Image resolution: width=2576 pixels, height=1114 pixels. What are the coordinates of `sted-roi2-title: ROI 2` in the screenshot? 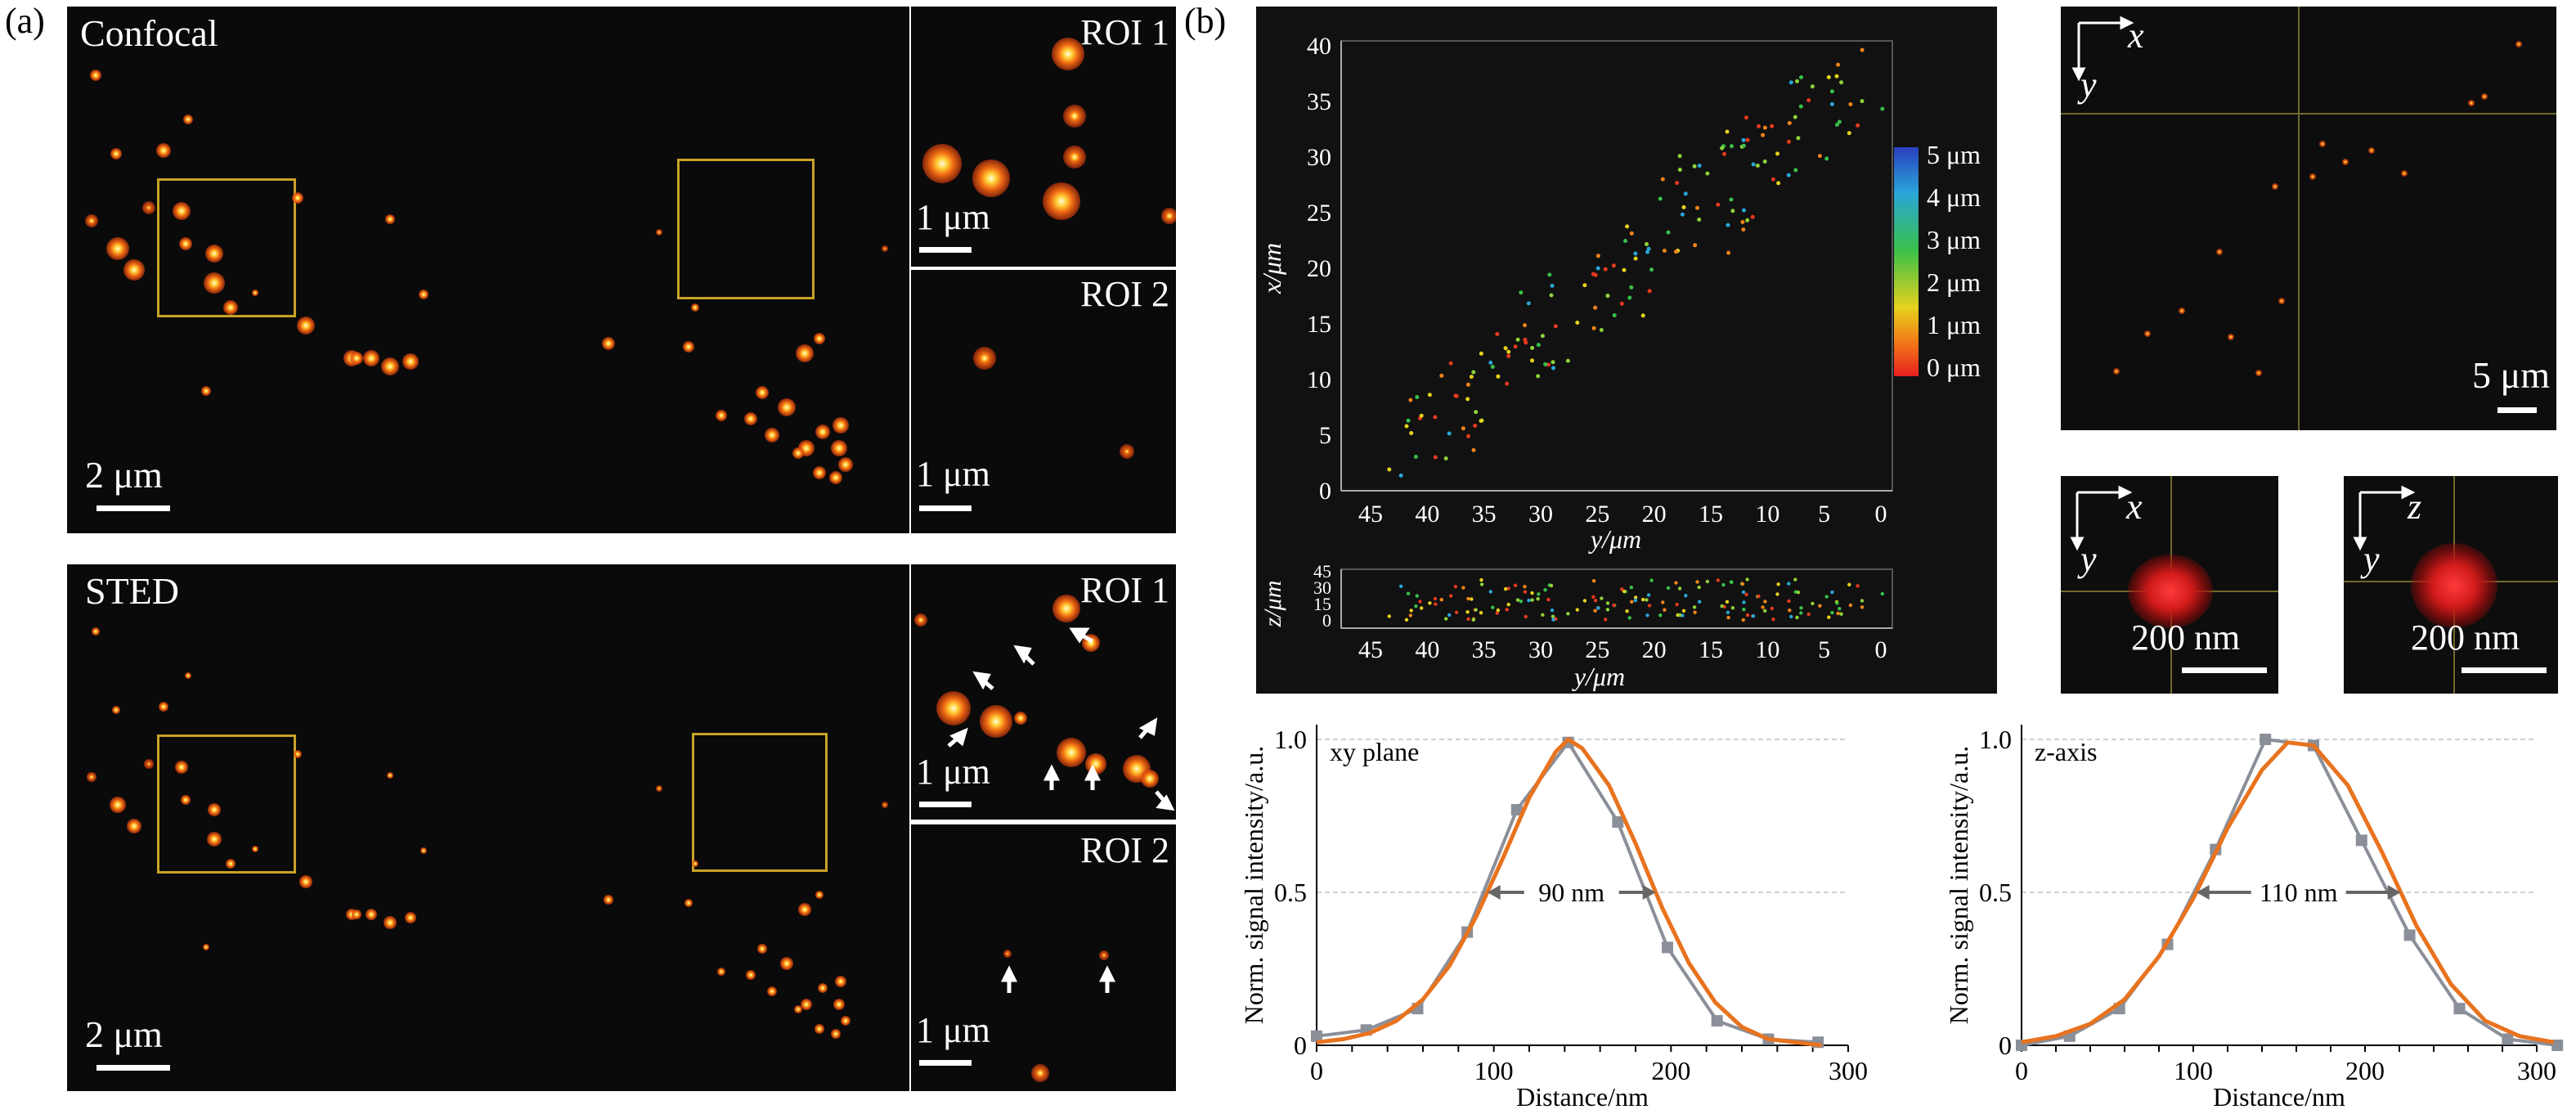 It's located at (1124, 850).